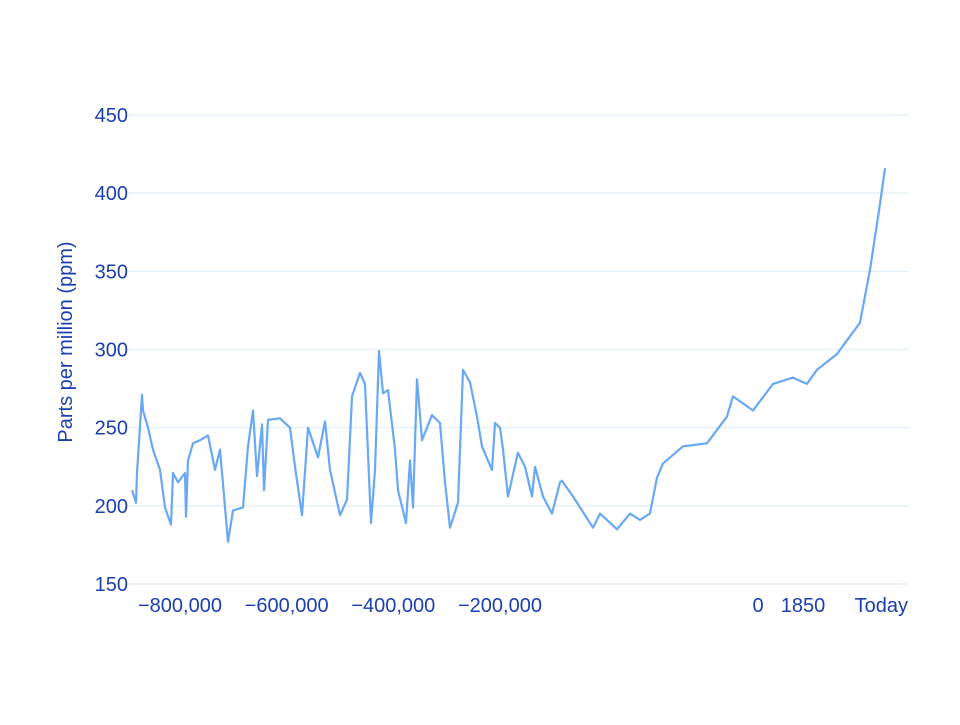 This screenshot has width=960, height=725. What do you see at coordinates (287, 606) in the screenshot?
I see `x-tick-label: −600,000` at bounding box center [287, 606].